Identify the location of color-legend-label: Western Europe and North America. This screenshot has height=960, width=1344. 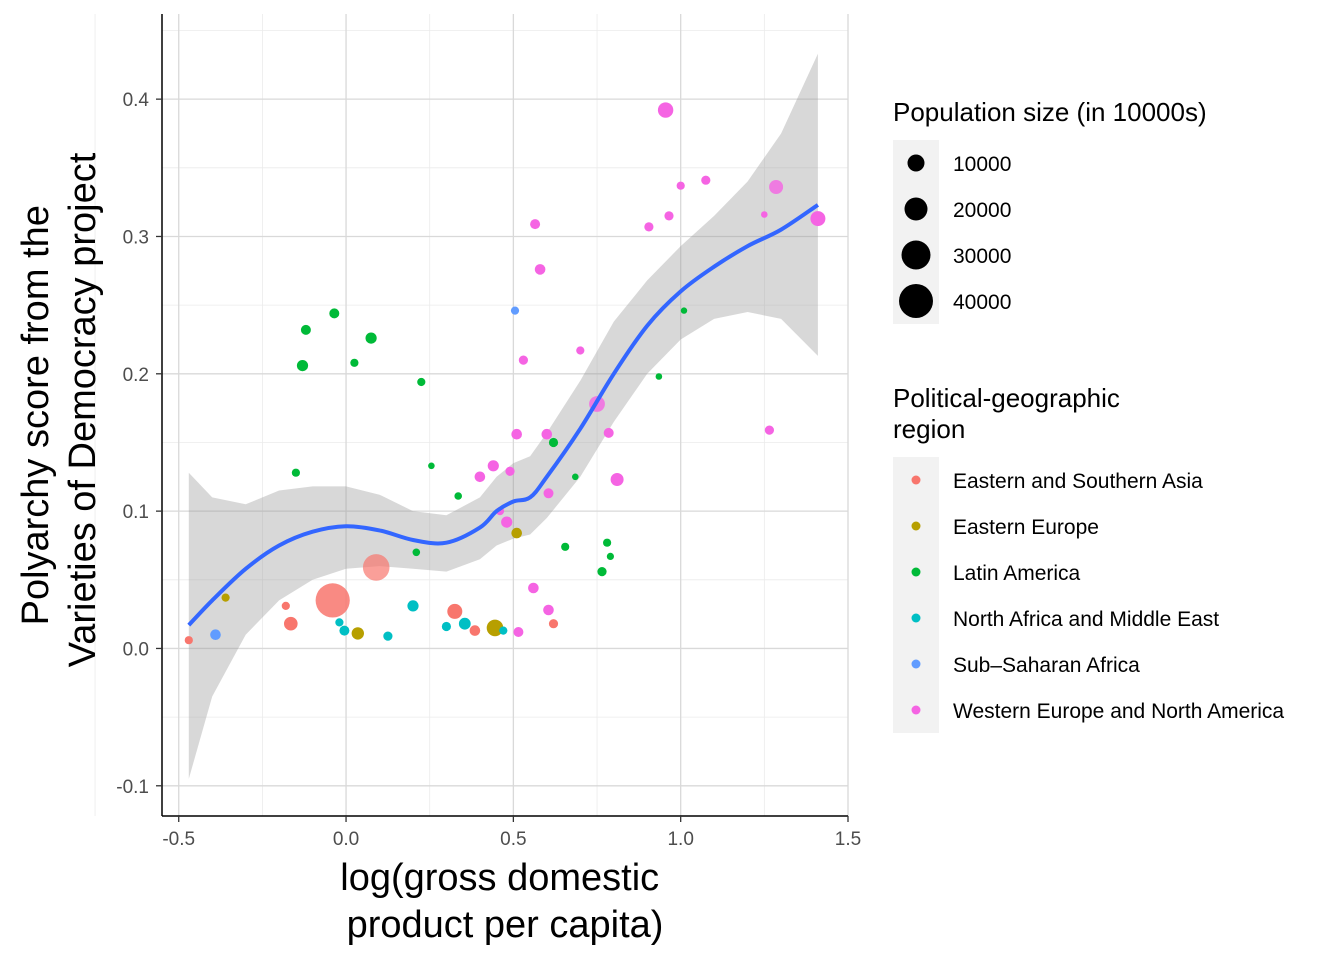
(1118, 711).